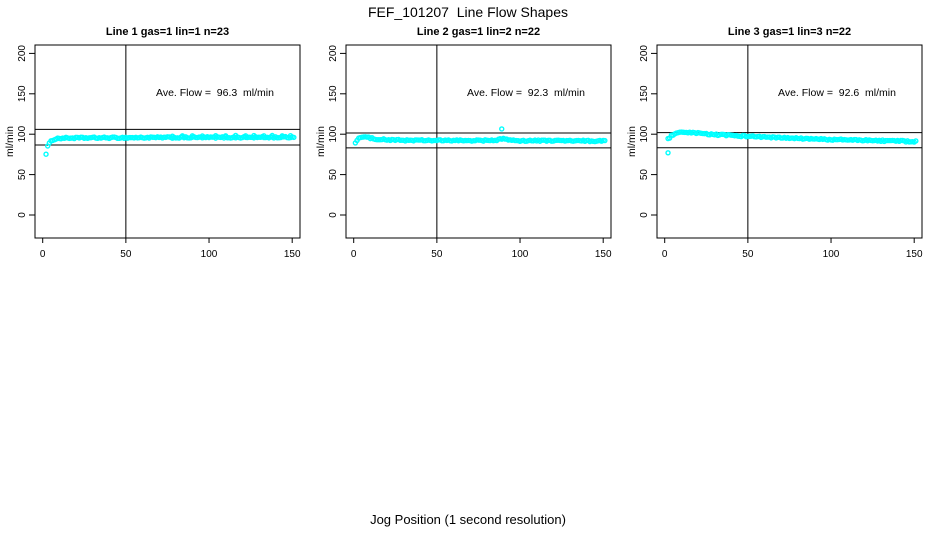 Image resolution: width=936 pixels, height=540 pixels. I want to click on panel-title: Line 2 gas=1 lin=2 n=22, so click(478, 32).